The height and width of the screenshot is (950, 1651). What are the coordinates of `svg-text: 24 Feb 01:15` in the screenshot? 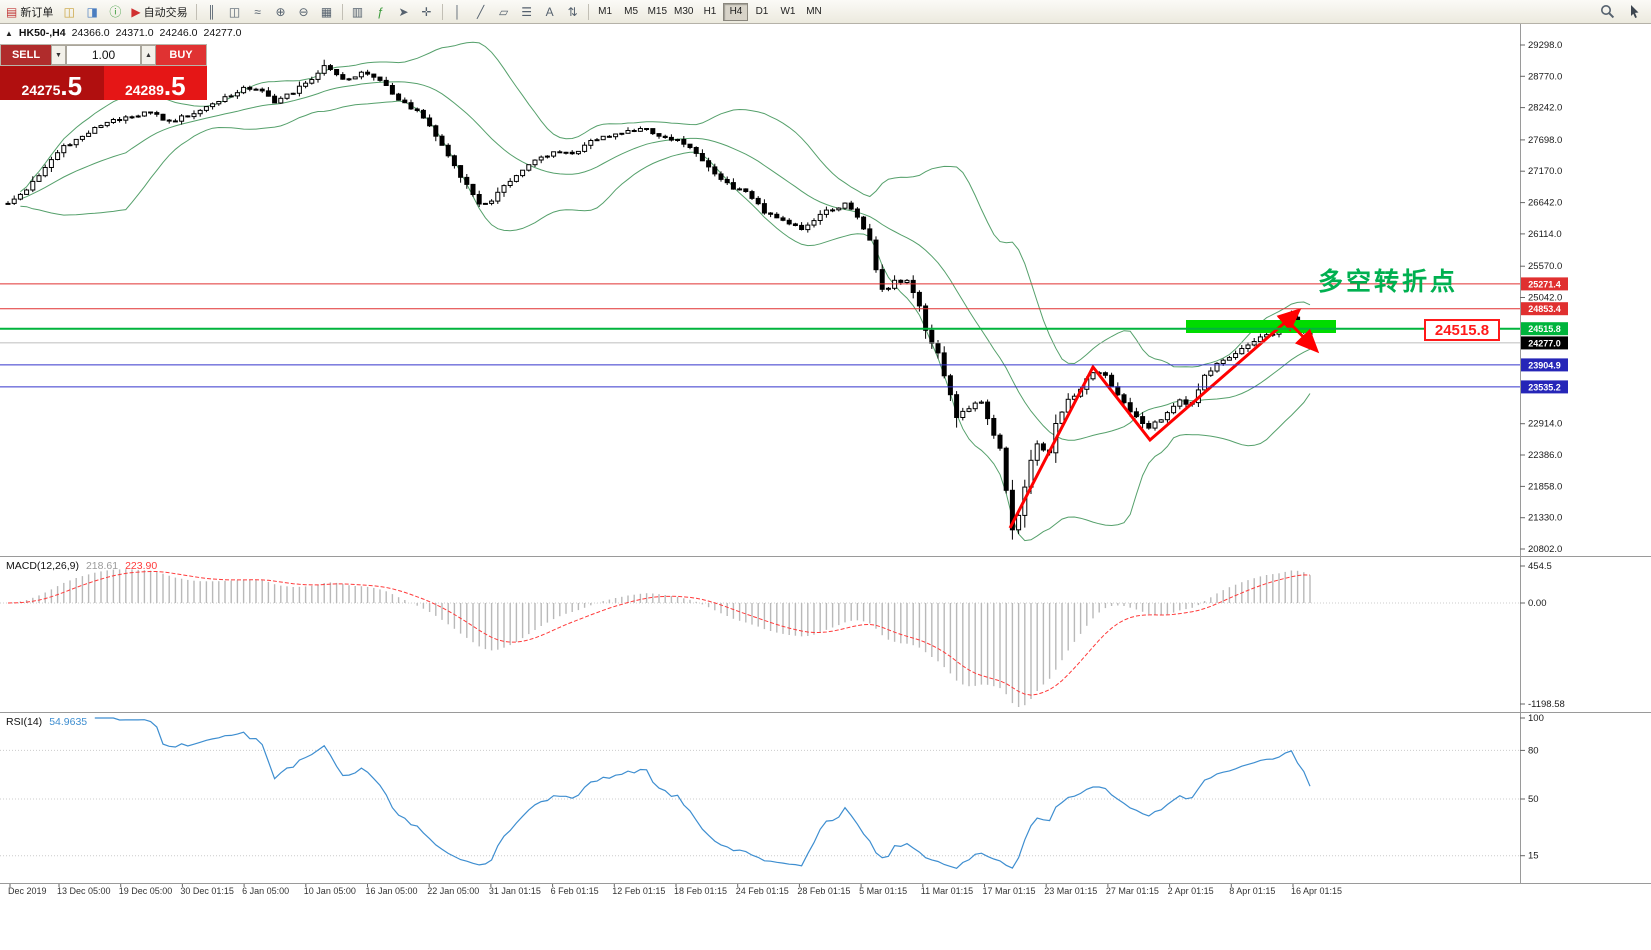 It's located at (762, 891).